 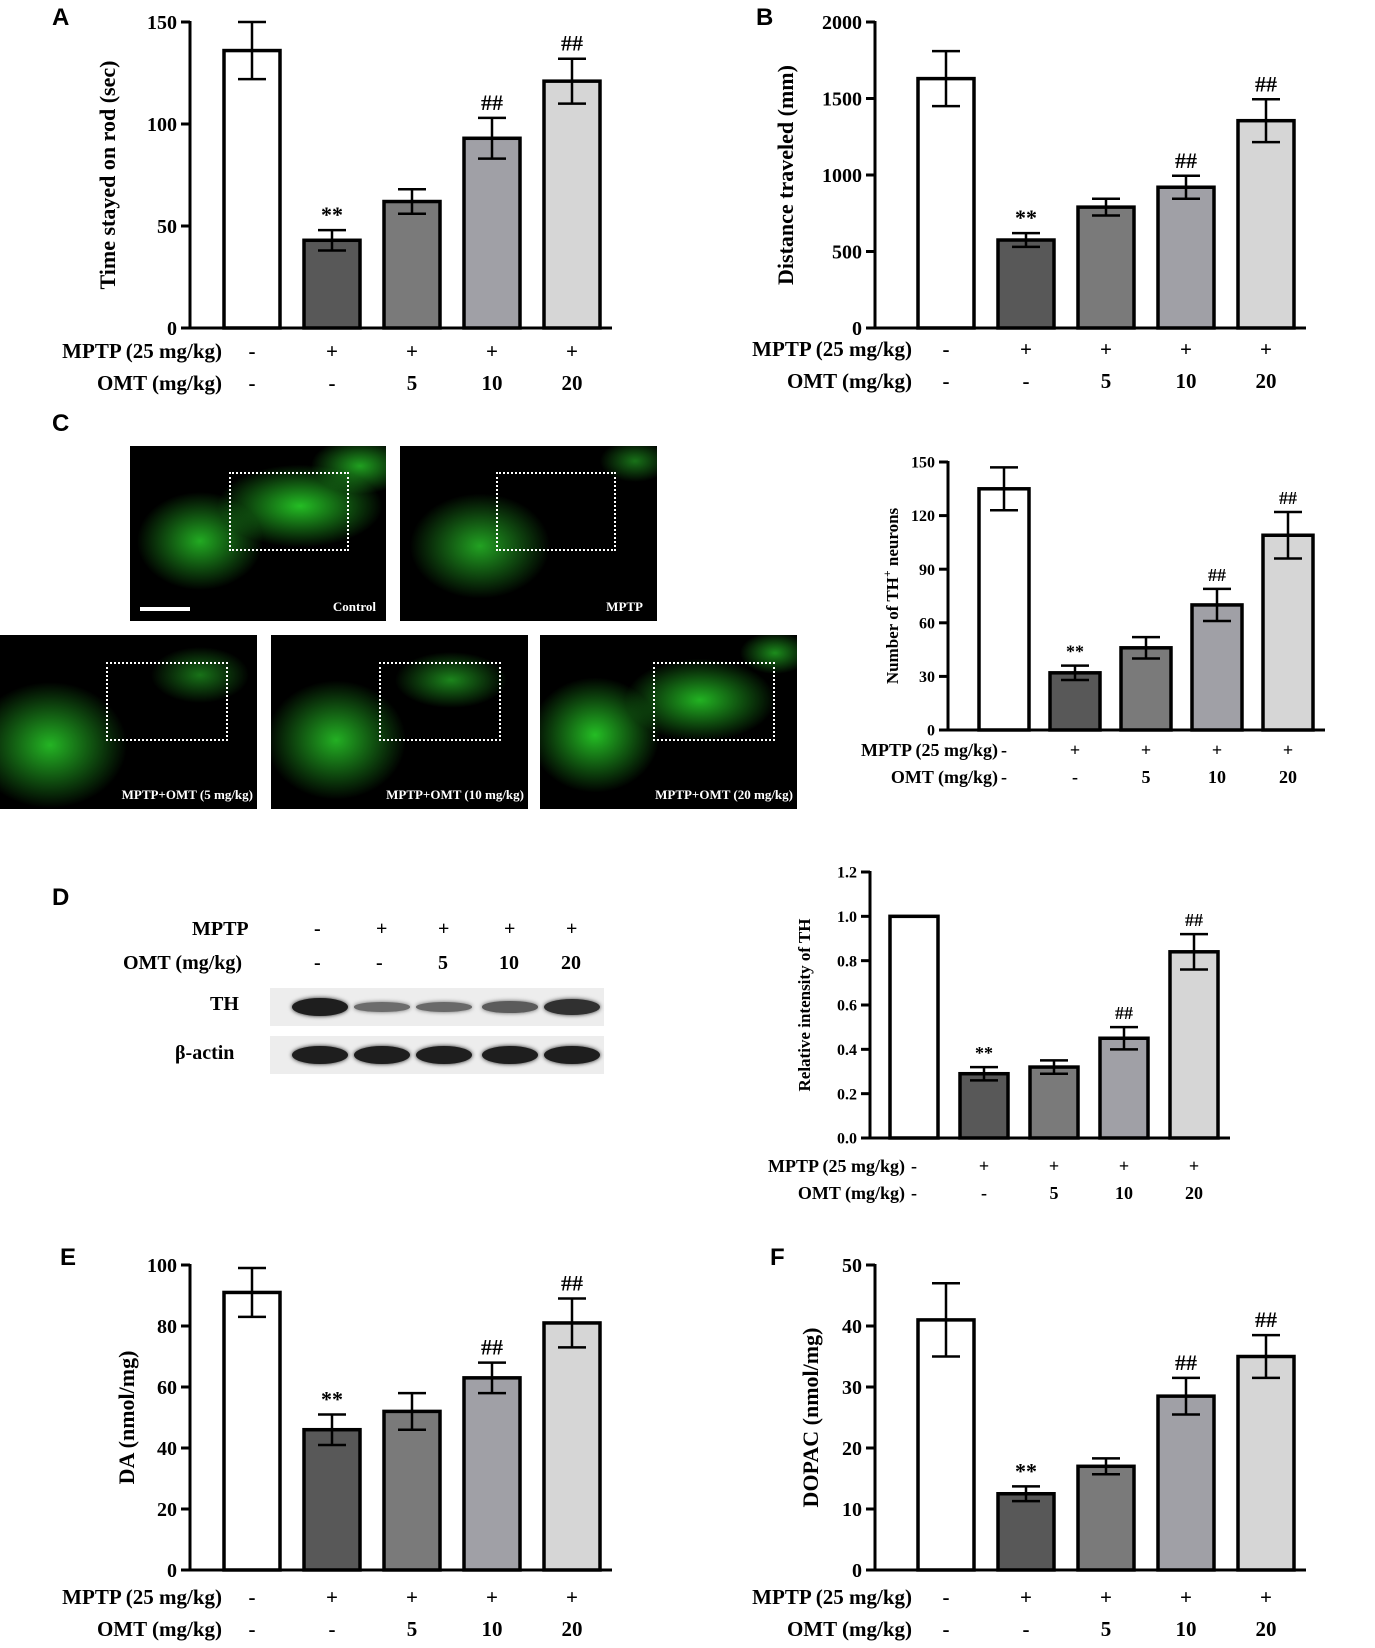 What do you see at coordinates (847, 961) in the screenshot?
I see `y-tick-label: 0.8` at bounding box center [847, 961].